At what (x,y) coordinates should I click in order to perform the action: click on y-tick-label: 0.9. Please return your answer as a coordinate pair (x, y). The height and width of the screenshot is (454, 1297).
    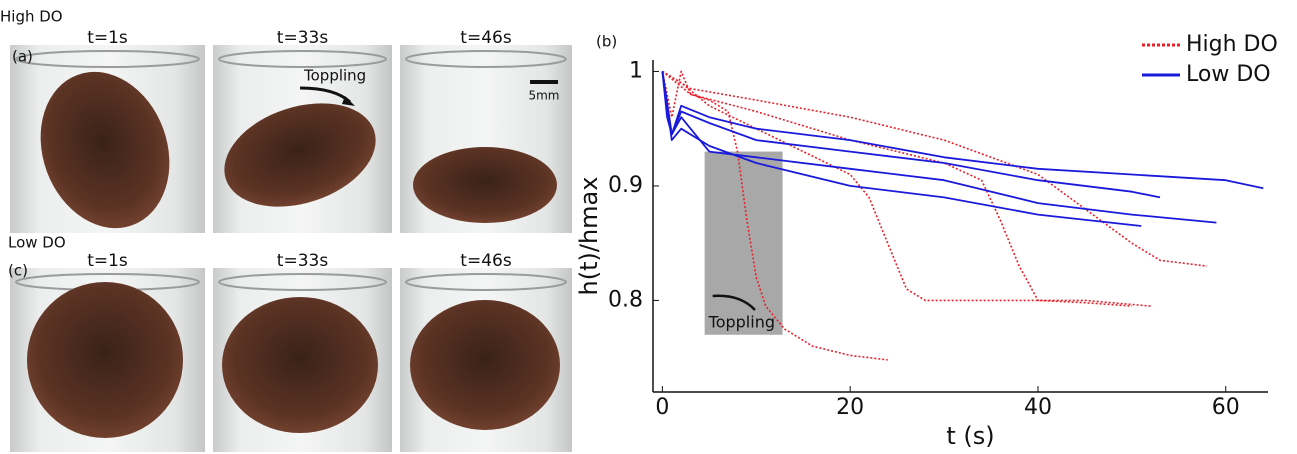
    Looking at the image, I should click on (625, 185).